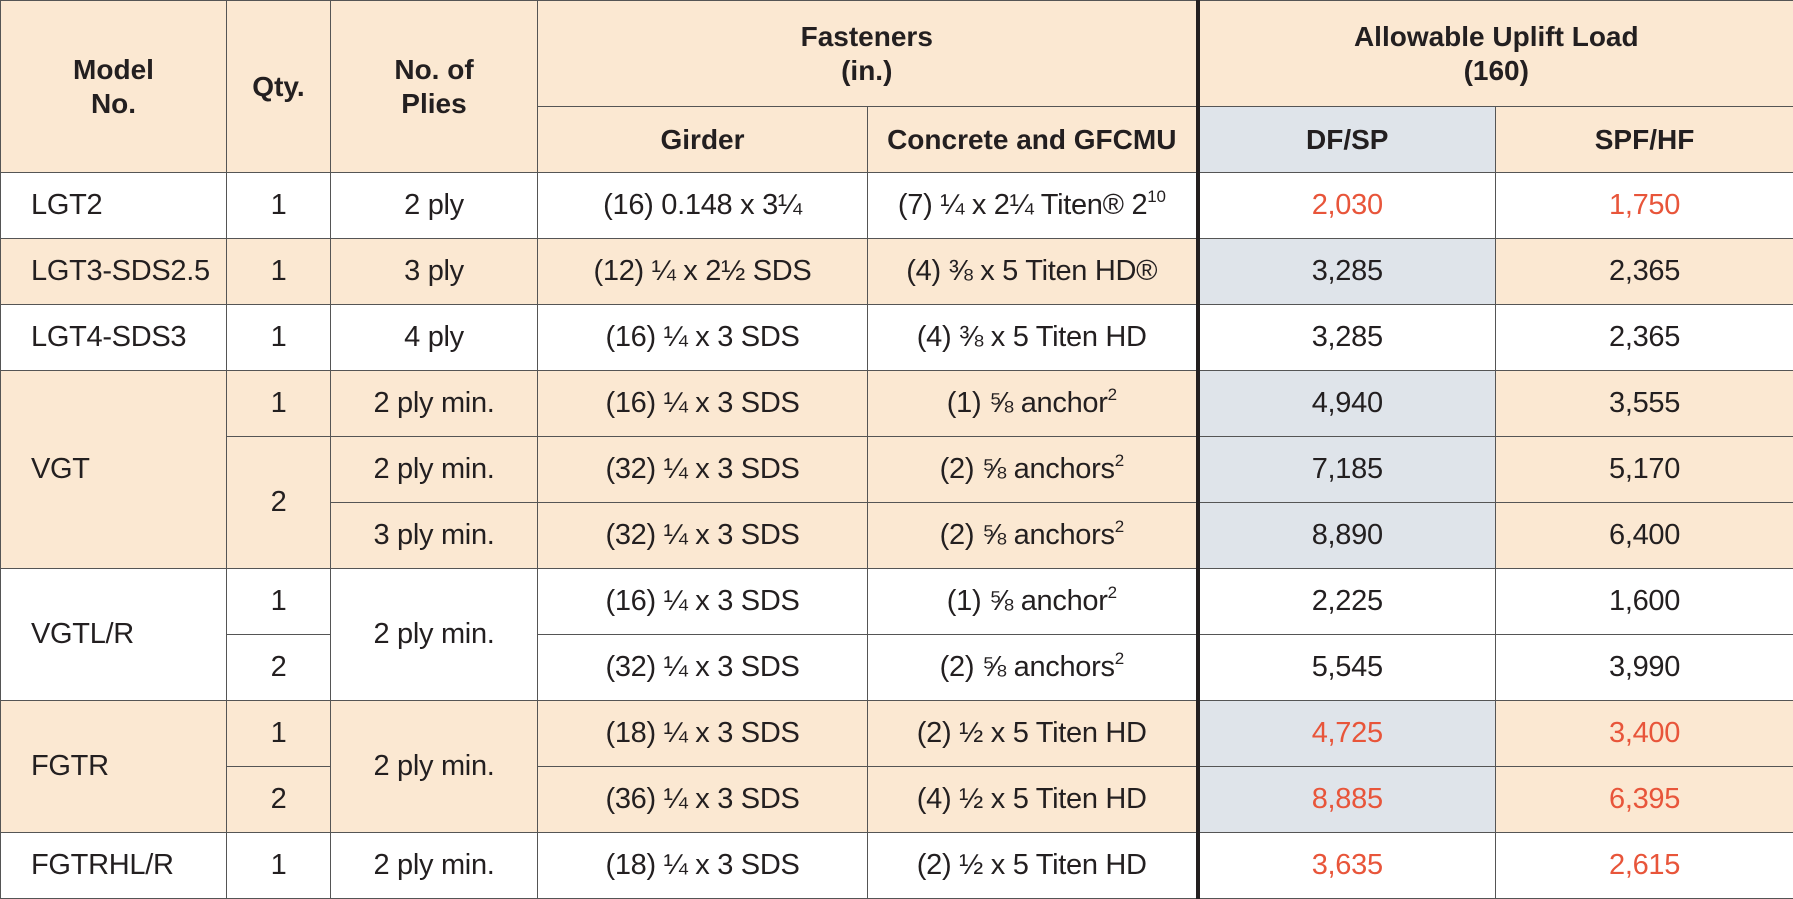 The width and height of the screenshot is (1793, 899). I want to click on spf-hf-cell: 3,400, so click(1644, 733).